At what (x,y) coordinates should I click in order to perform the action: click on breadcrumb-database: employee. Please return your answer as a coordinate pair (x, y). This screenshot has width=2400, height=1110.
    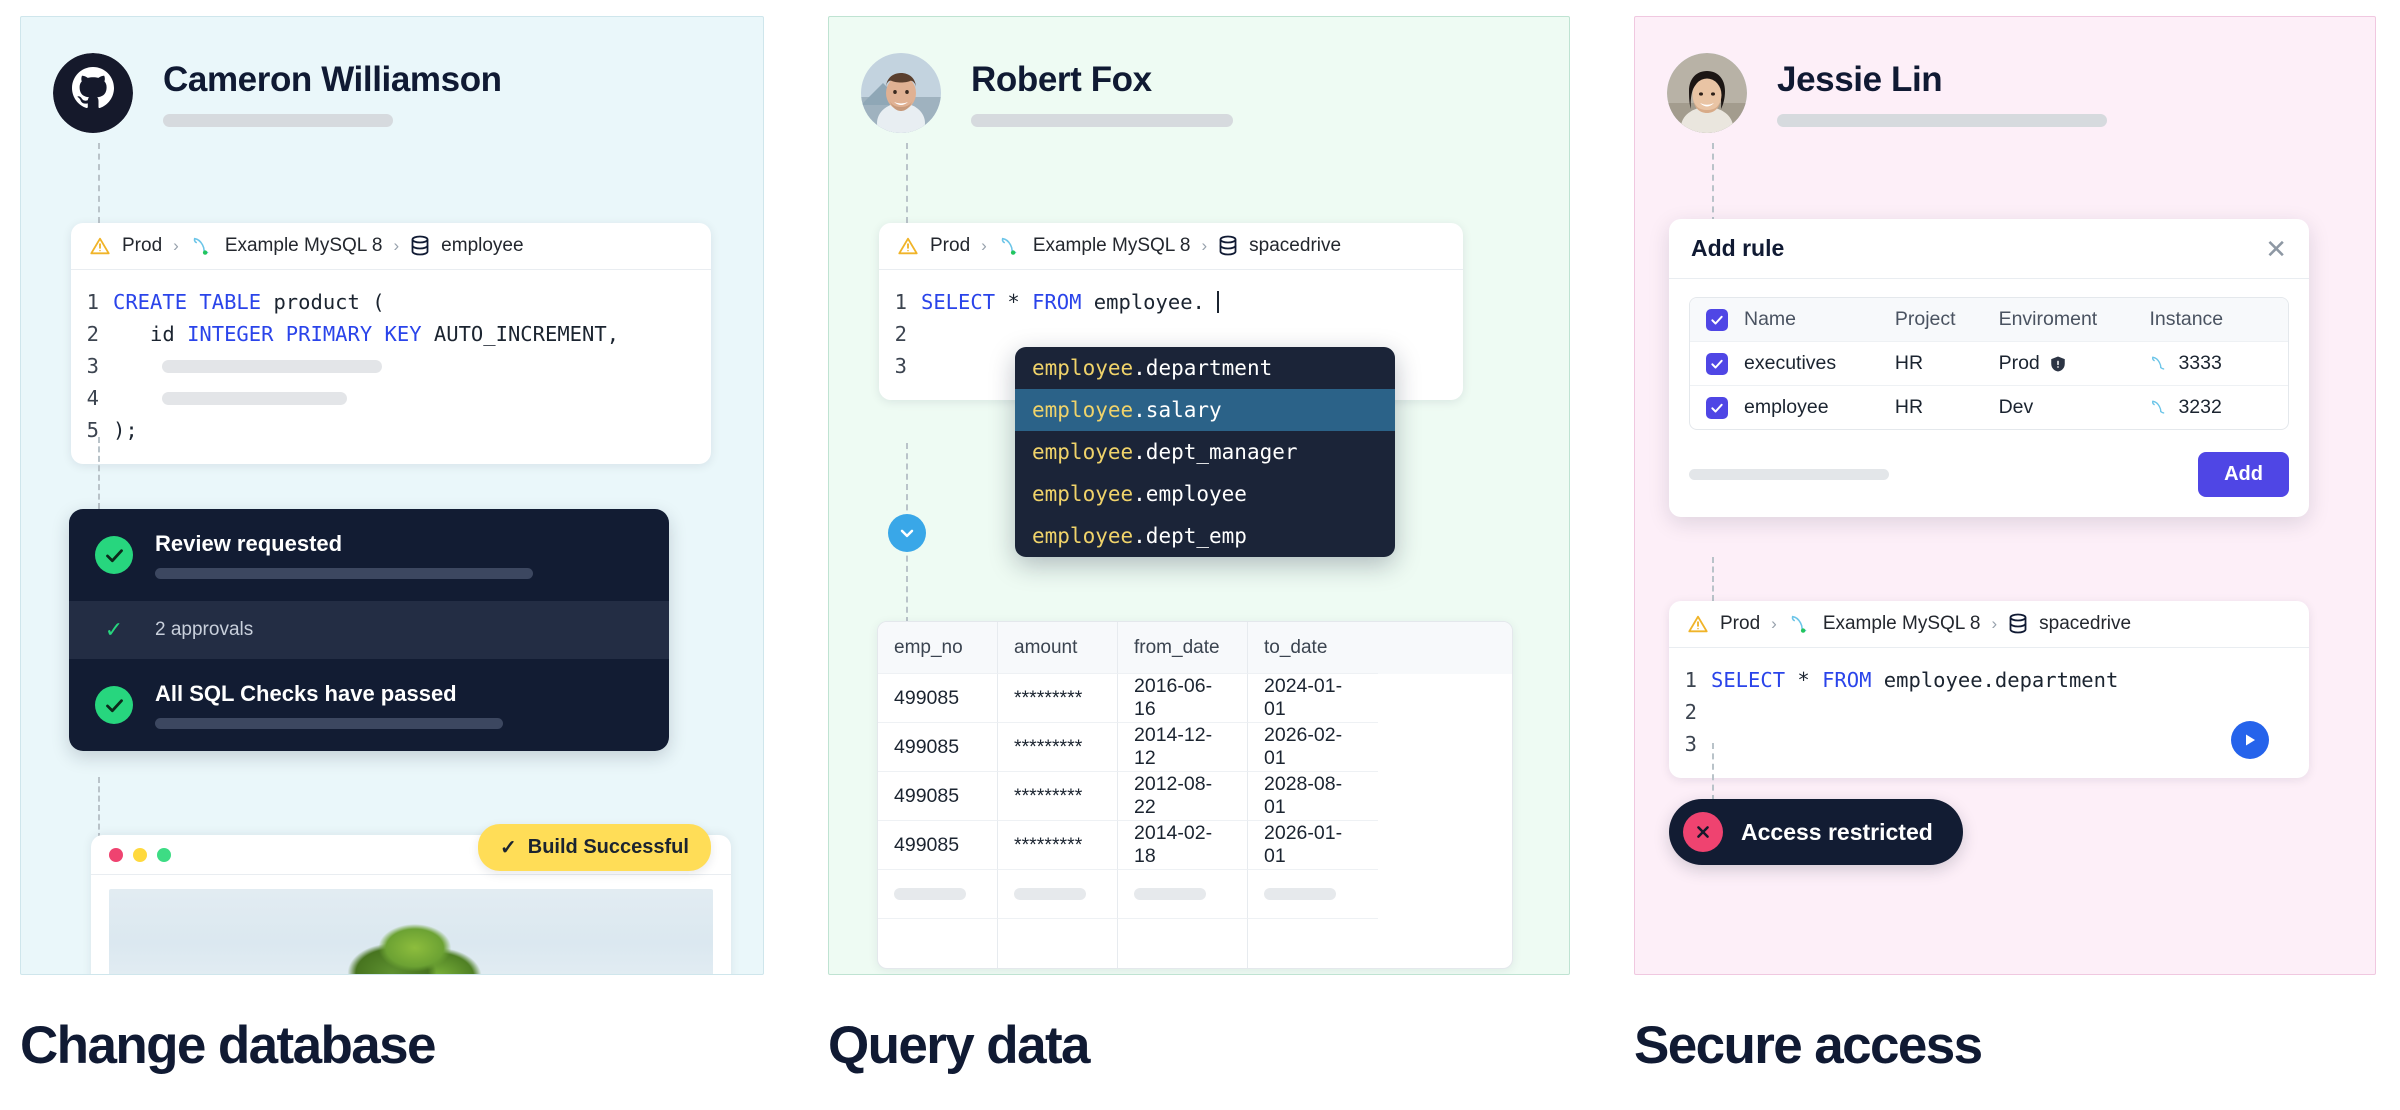
    Looking at the image, I should click on (482, 245).